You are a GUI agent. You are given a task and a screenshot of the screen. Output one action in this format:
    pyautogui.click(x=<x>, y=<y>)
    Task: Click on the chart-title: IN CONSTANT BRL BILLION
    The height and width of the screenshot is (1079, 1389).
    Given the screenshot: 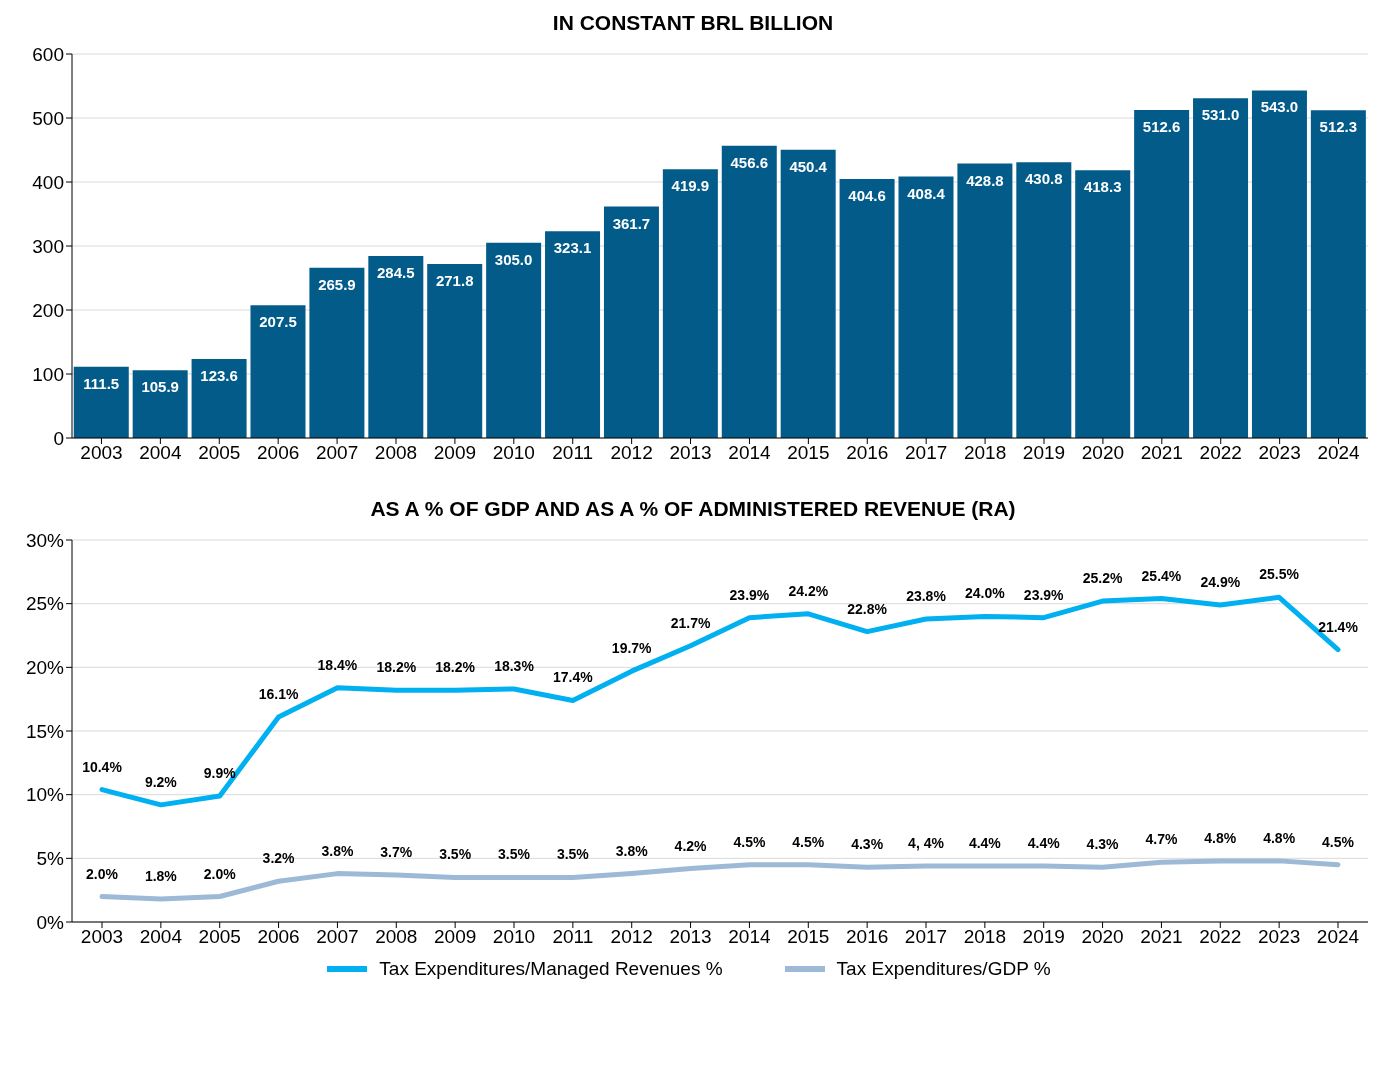 What is the action you would take?
    pyautogui.click(x=693, y=23)
    